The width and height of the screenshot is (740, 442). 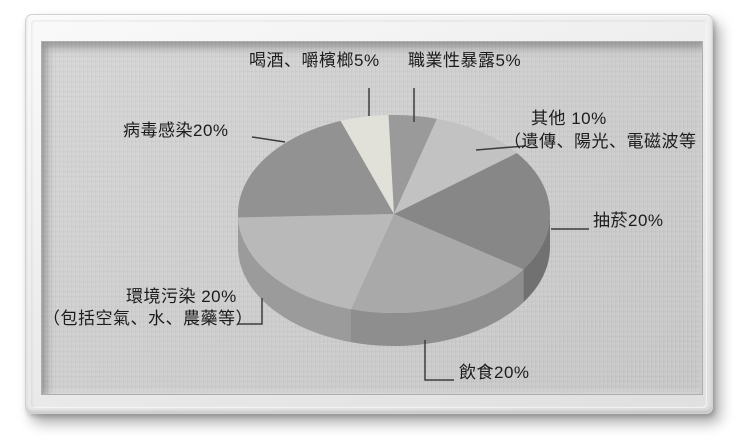 What do you see at coordinates (268, 139) in the screenshot?
I see `callout-line-virus-infection` at bounding box center [268, 139].